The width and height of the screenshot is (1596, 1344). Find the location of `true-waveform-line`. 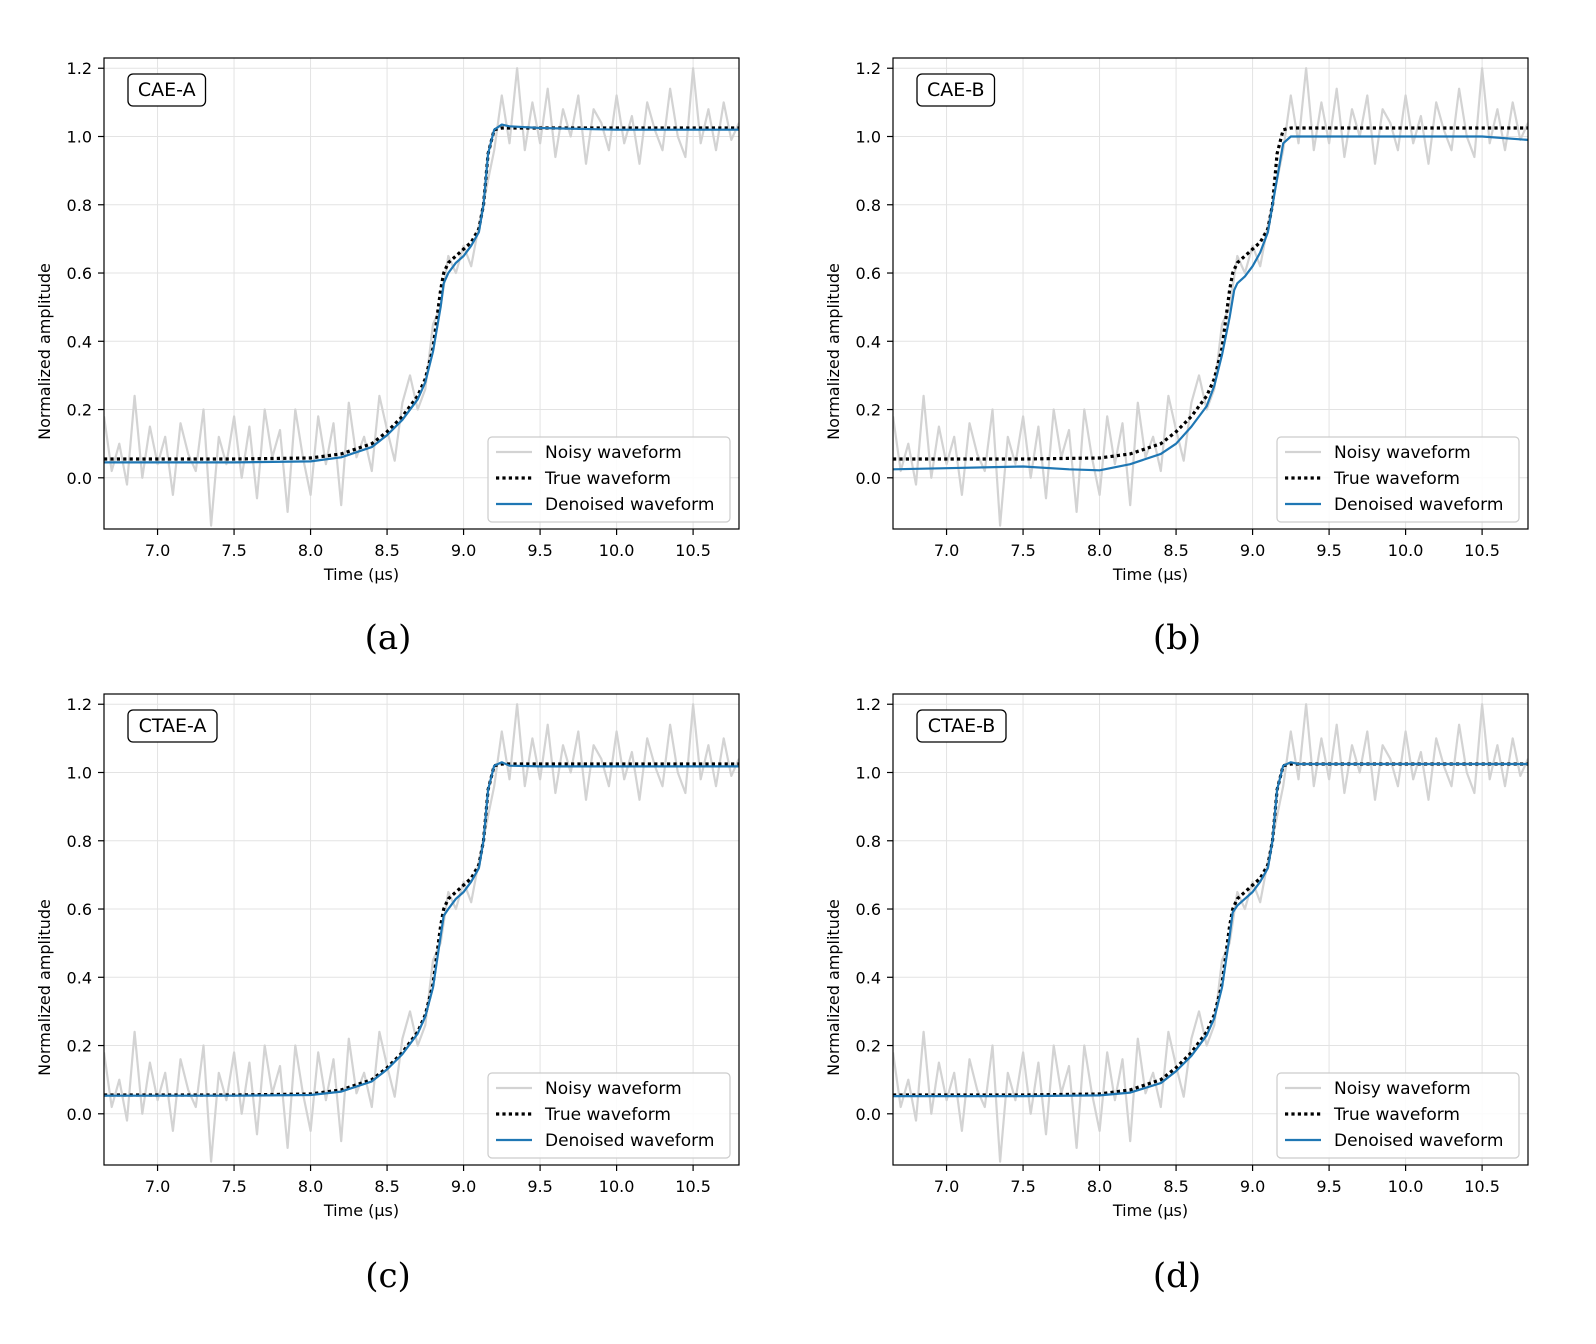

true-waveform-line is located at coordinates (421, 293).